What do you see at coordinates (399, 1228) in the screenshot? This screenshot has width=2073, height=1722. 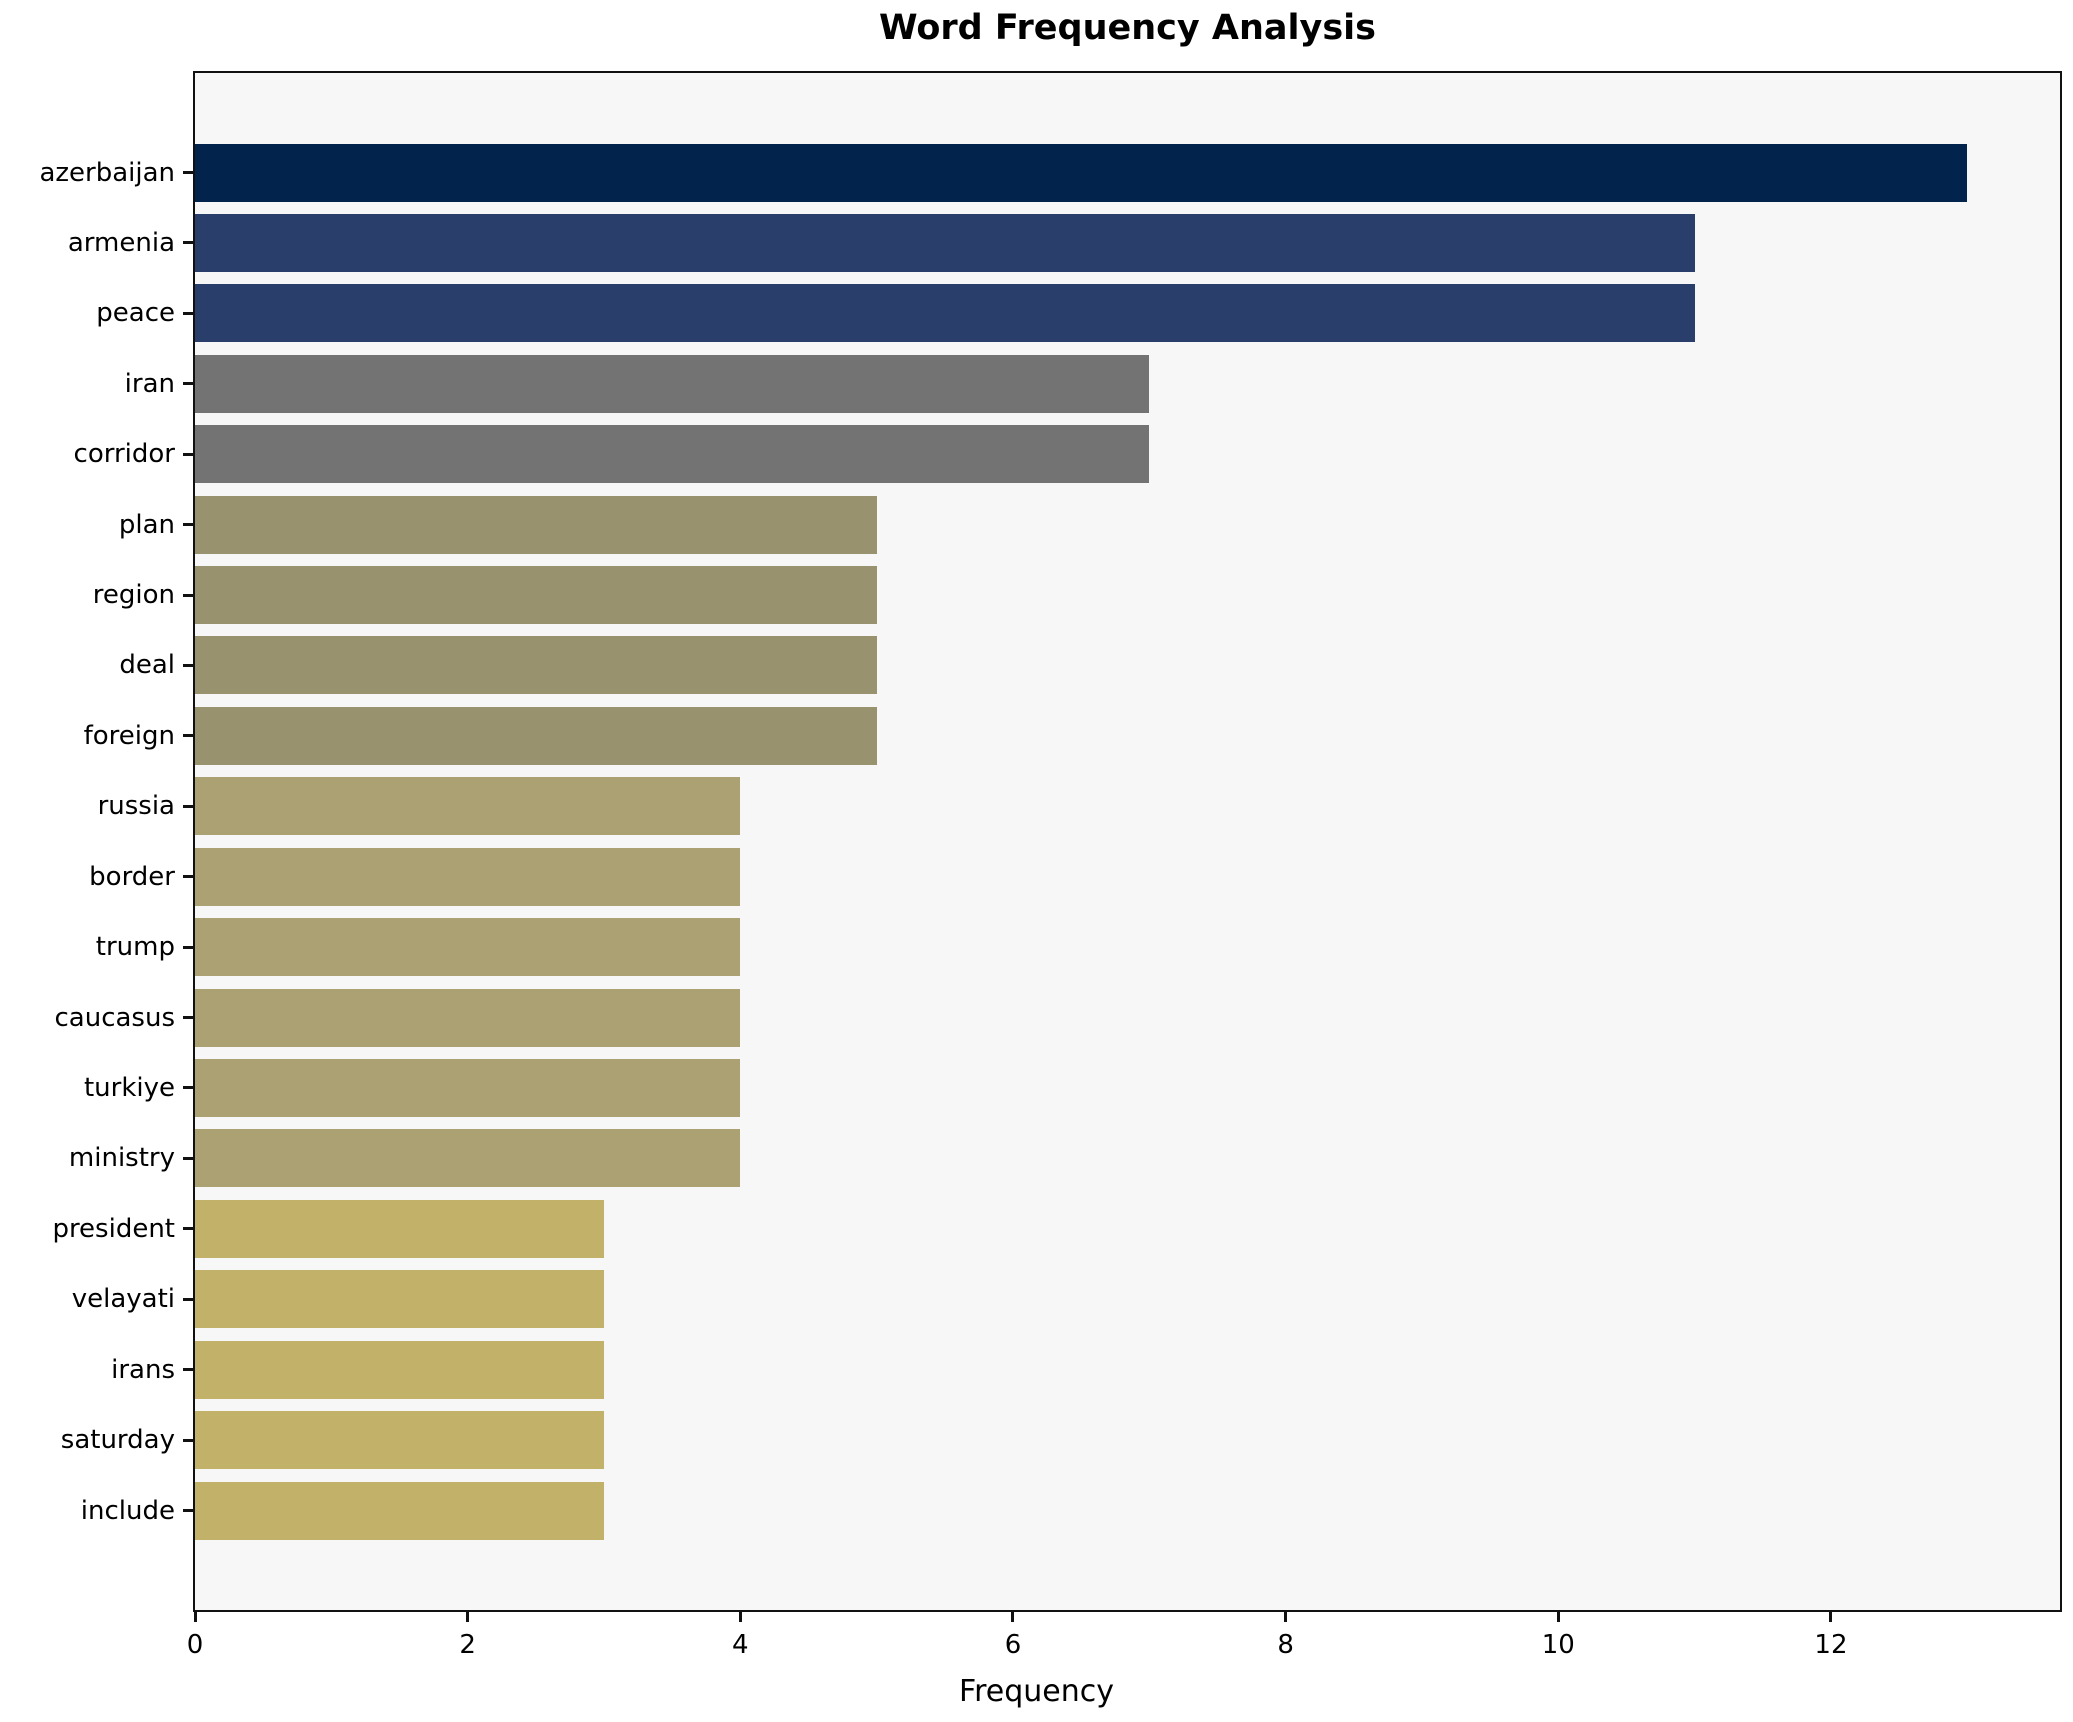 I see `bar-president` at bounding box center [399, 1228].